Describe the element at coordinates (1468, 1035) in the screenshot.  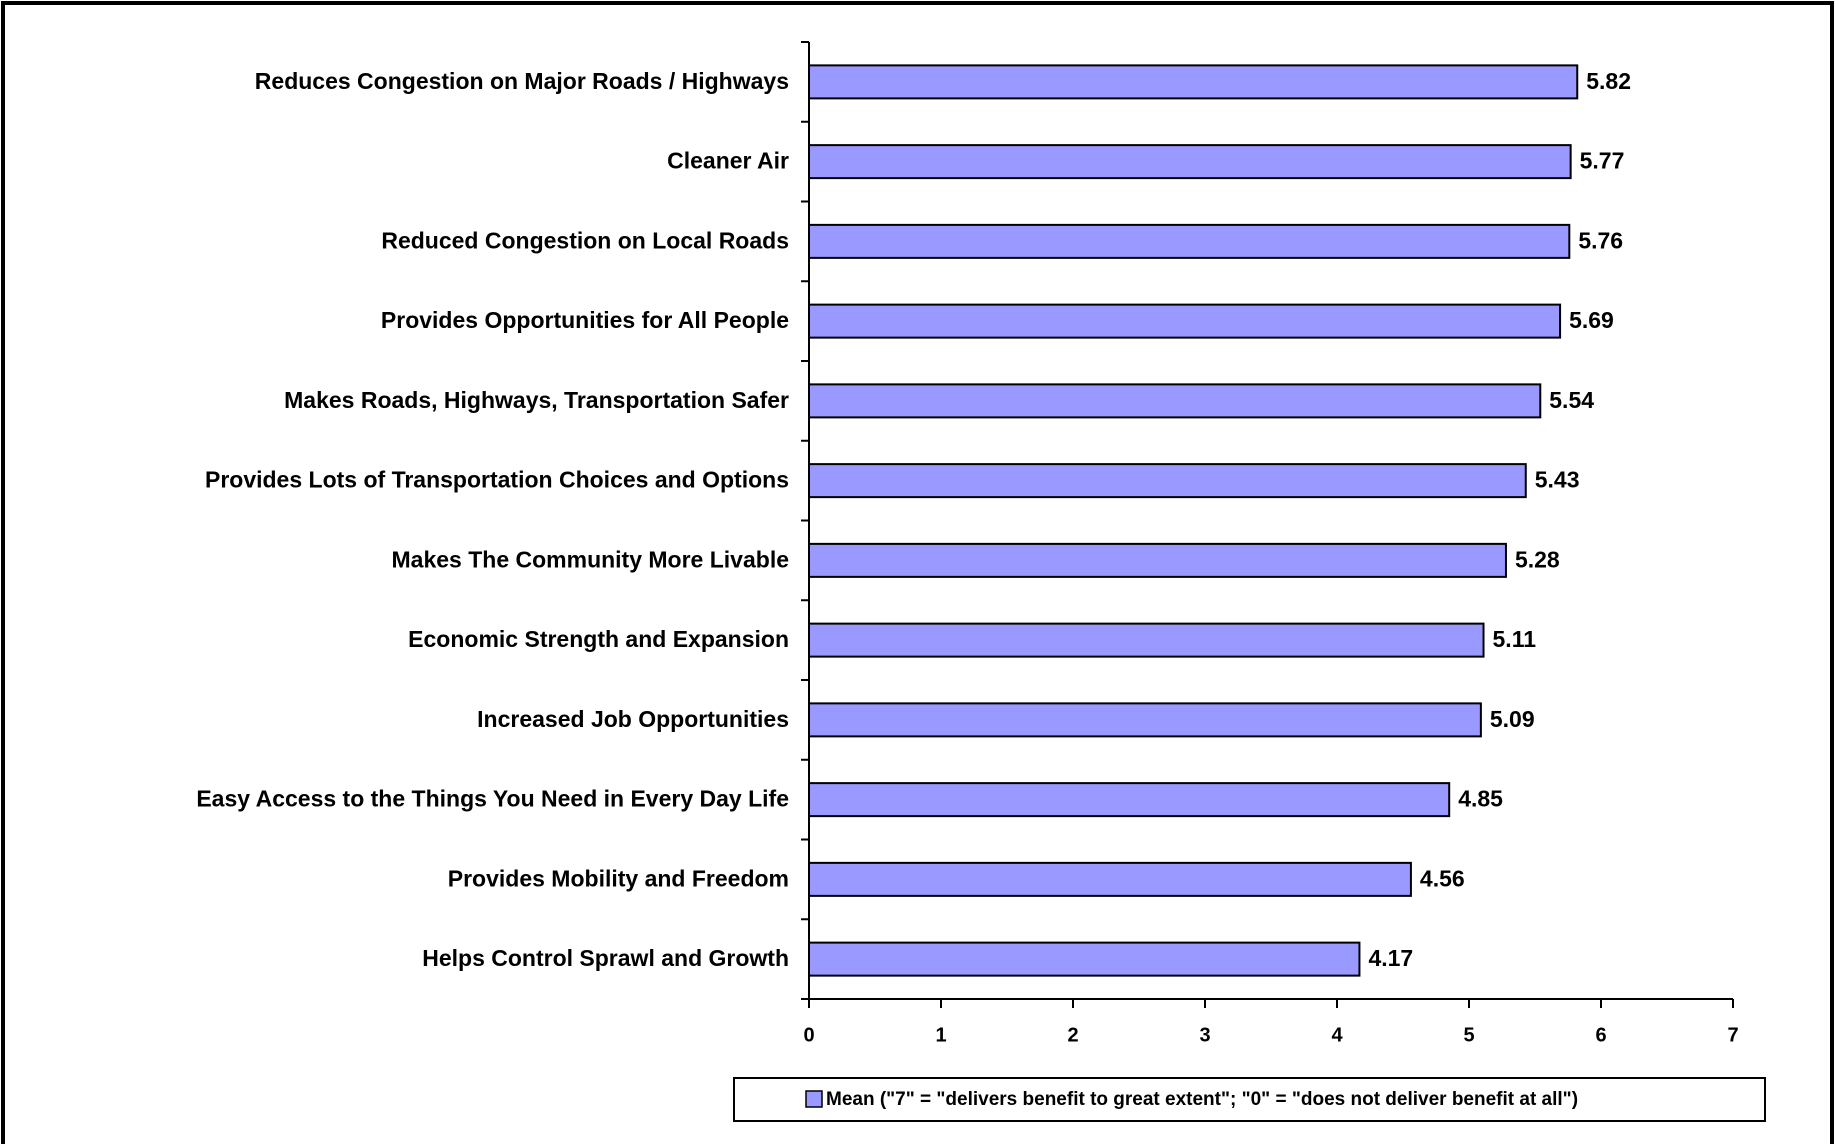
I see `x-tick-label: 5` at that location.